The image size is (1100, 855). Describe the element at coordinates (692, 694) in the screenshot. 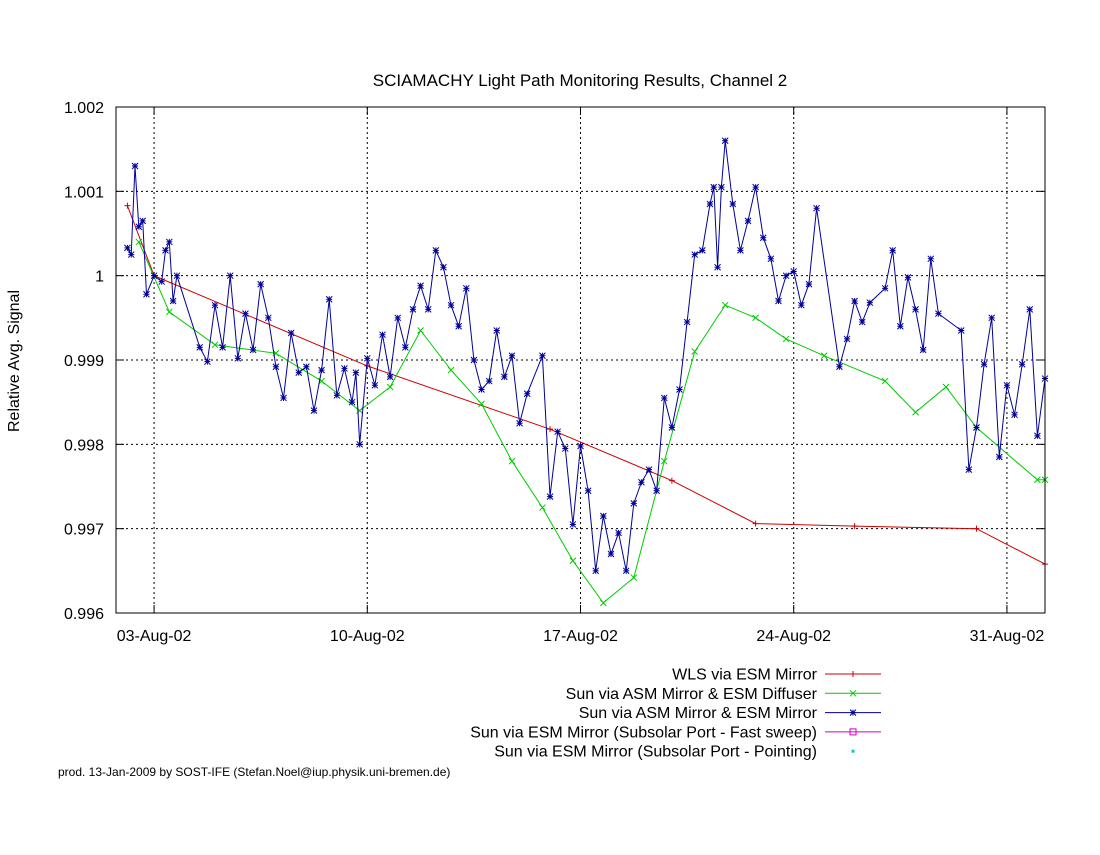

I see `legend-label: Sun via ASM Mirror & ESM Diffuser` at that location.